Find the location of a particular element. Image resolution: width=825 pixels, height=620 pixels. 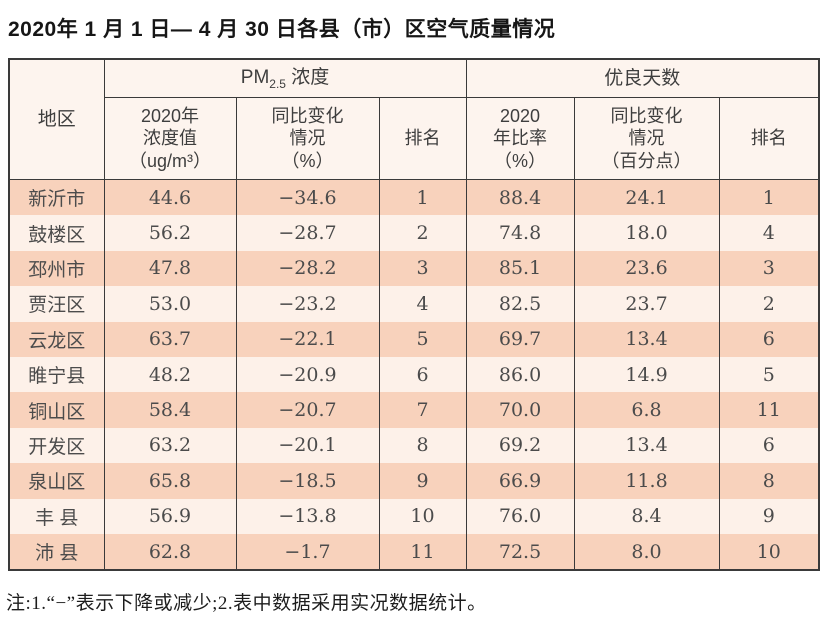

good-days-rate-cell: 69.7 is located at coordinates (520, 339).